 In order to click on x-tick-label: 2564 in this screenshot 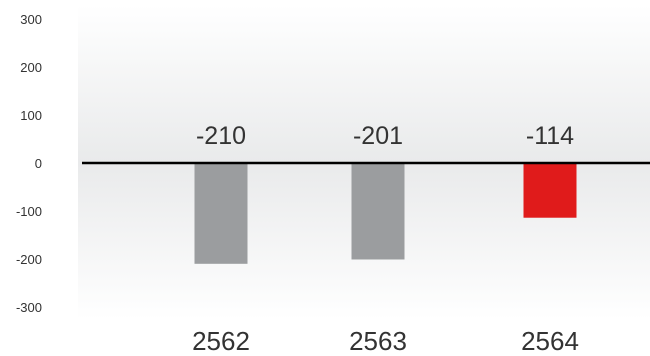, I will do `click(550, 341)`.